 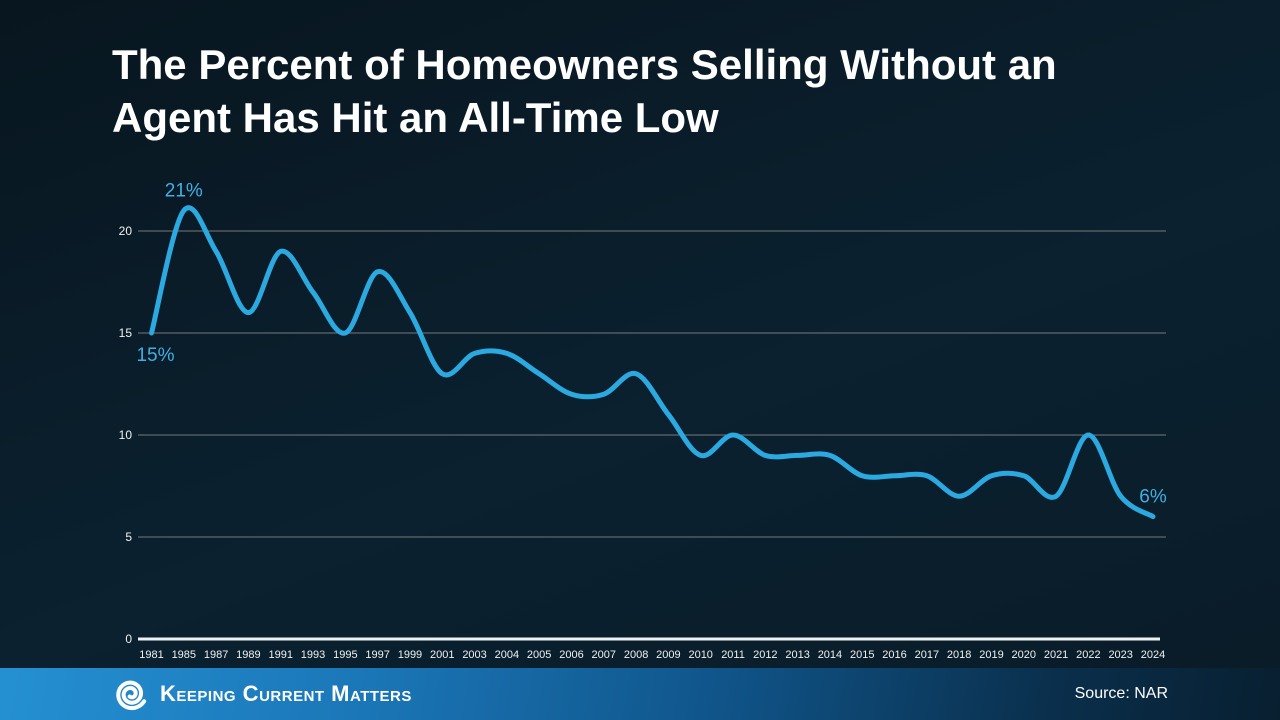 I want to click on x-tick-label-2017: 2017, so click(x=927, y=655).